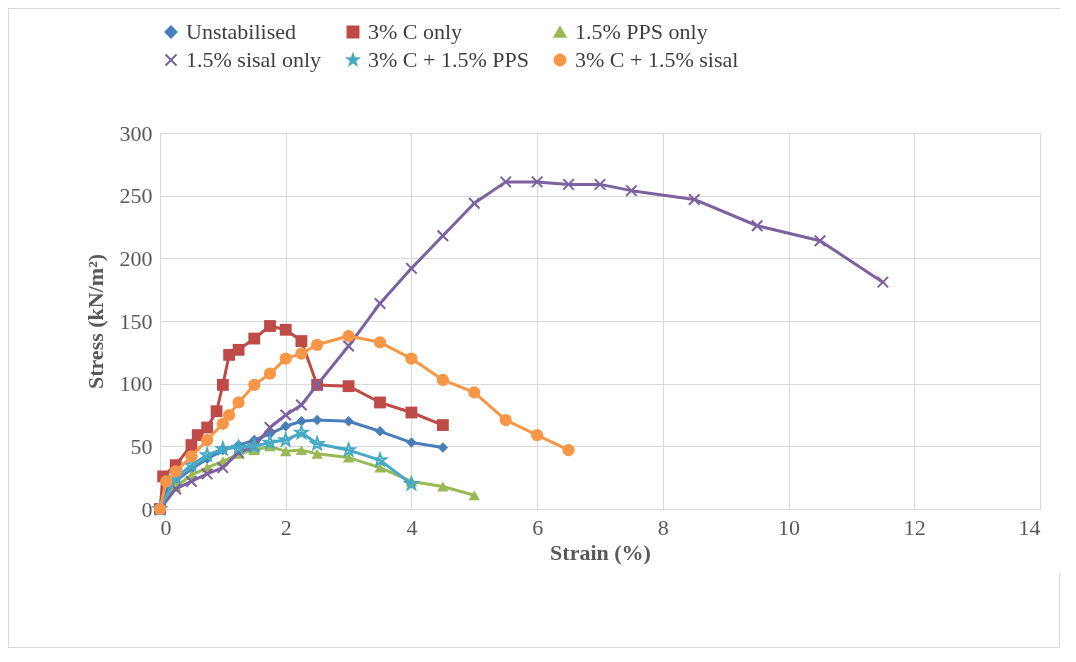 The height and width of the screenshot is (662, 1076). What do you see at coordinates (254, 59) in the screenshot?
I see `legend-label: 1.5% sisal only` at bounding box center [254, 59].